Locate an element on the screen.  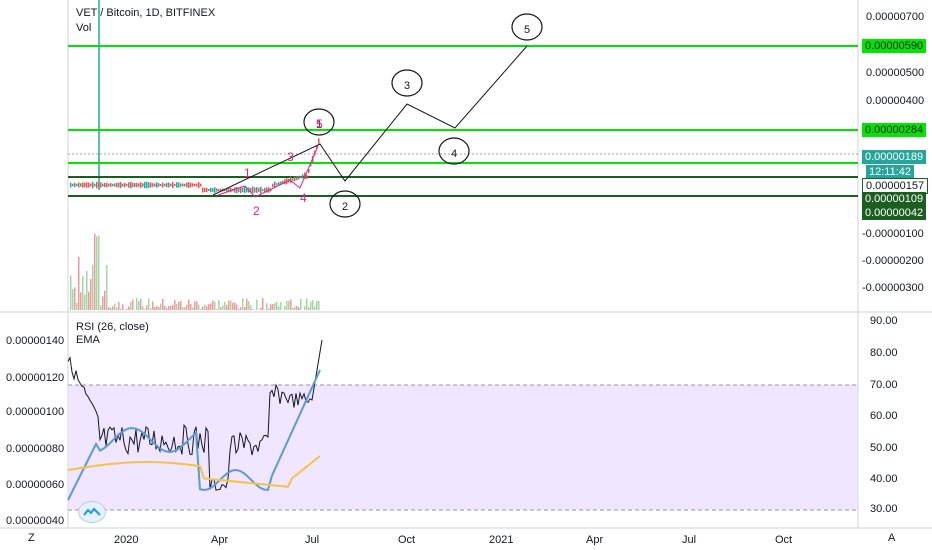
price-badge-109: 0.00000109 is located at coordinates (894, 199).